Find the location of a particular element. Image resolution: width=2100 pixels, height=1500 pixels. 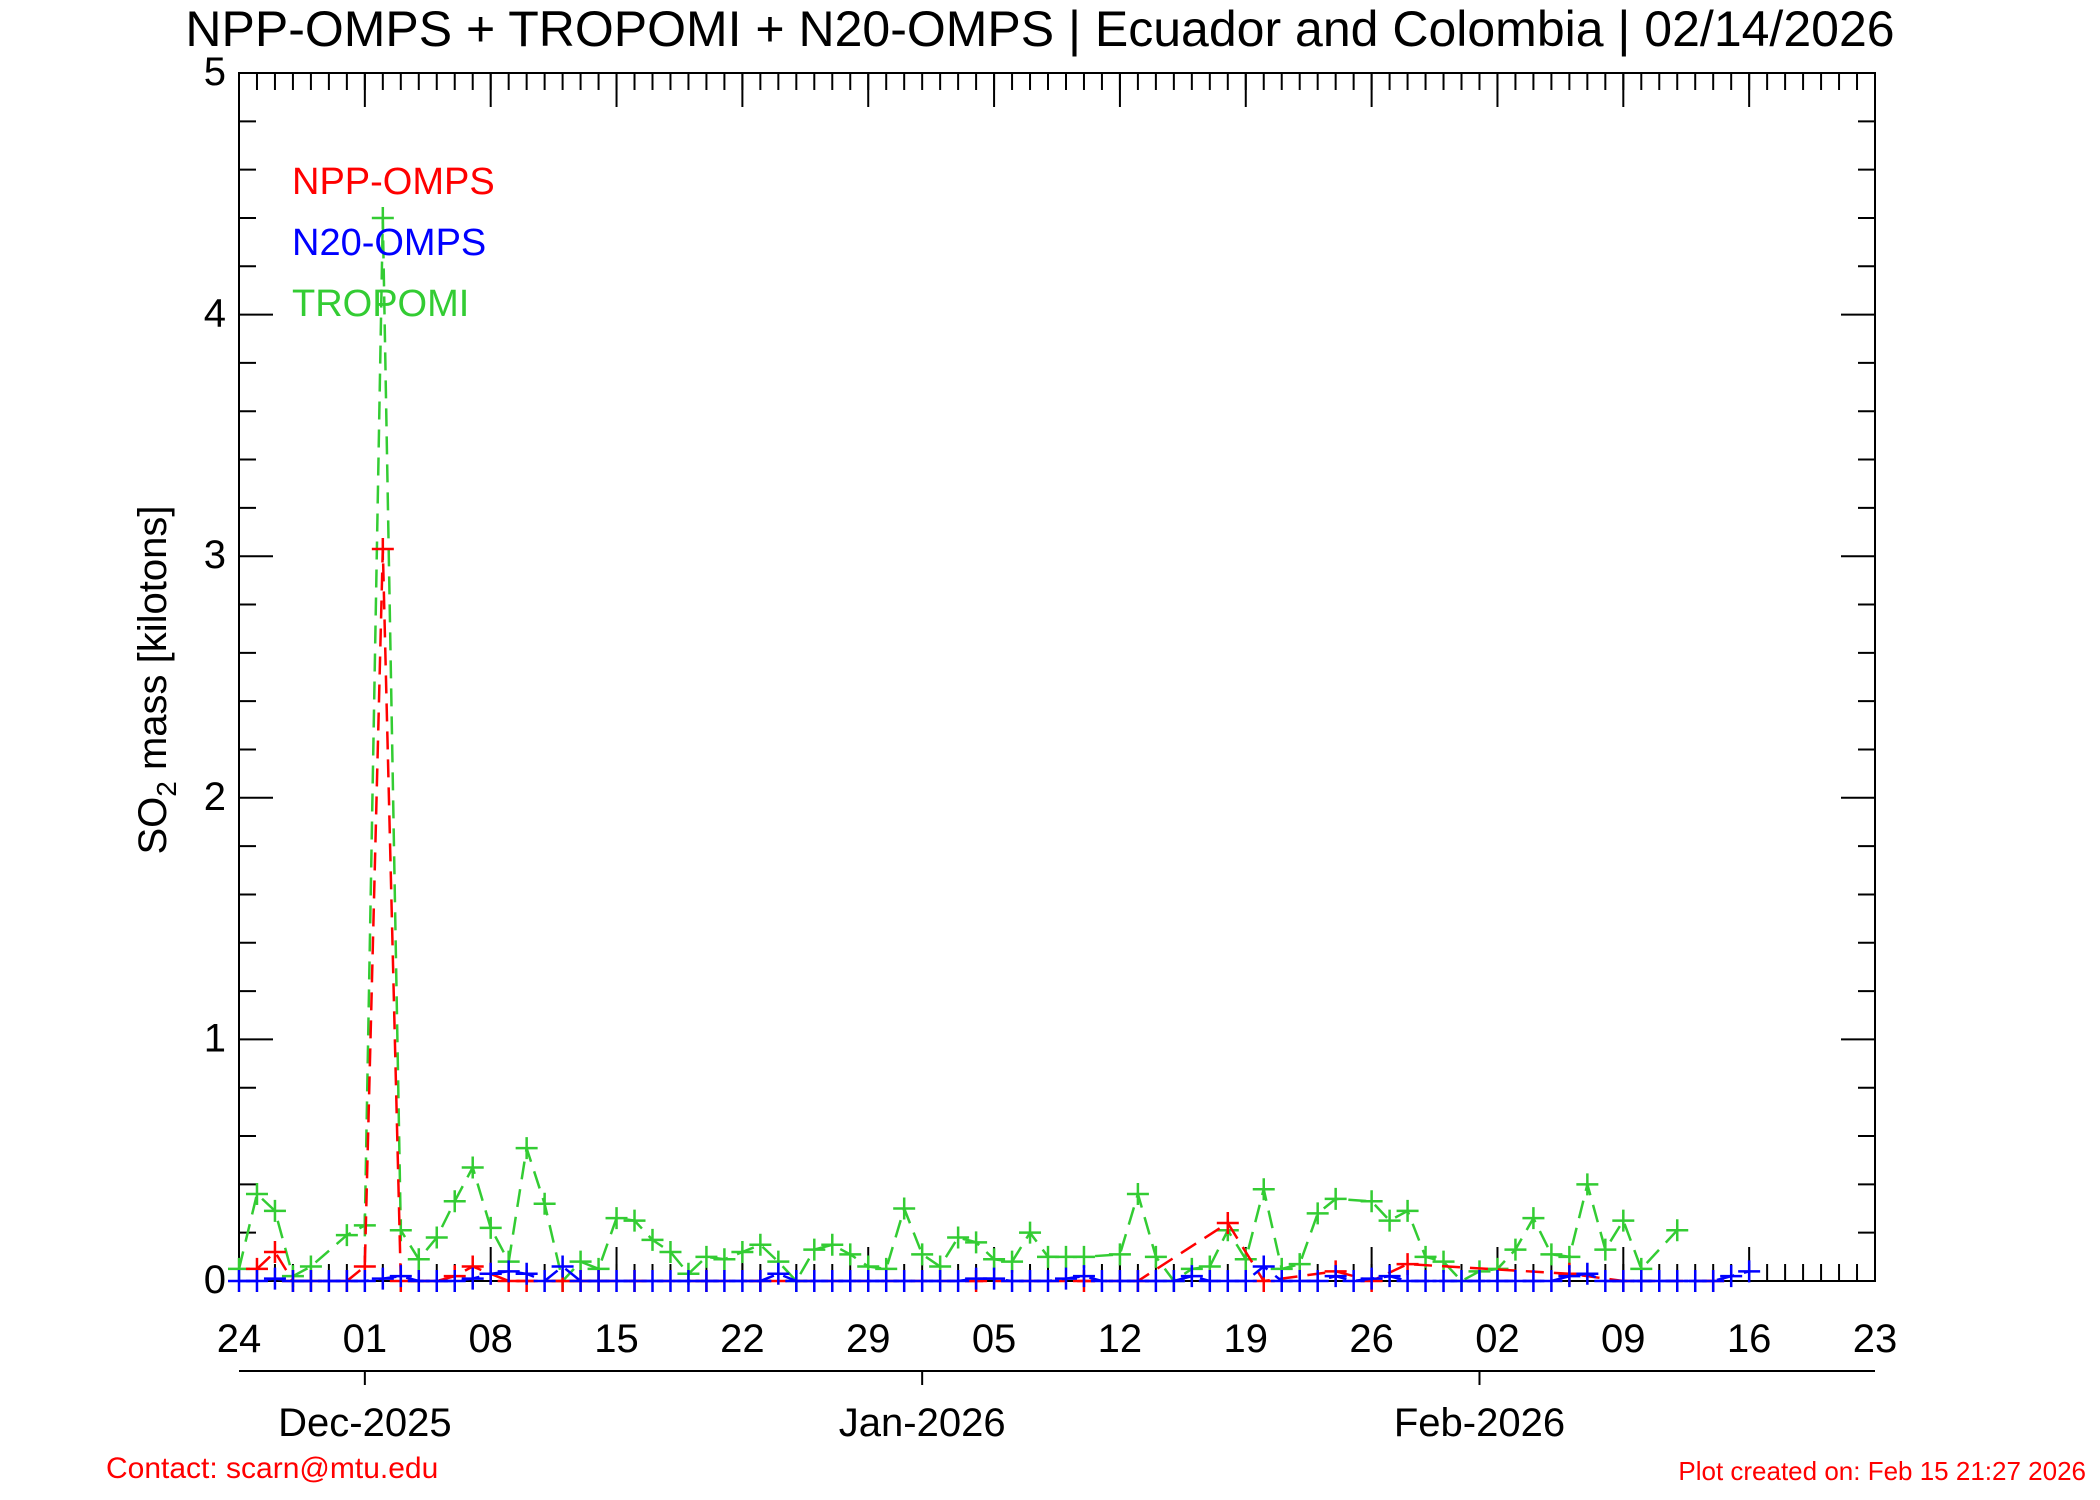

legend: NPP-OMPS N20-OMPS TROPOMI is located at coordinates (393, 243).